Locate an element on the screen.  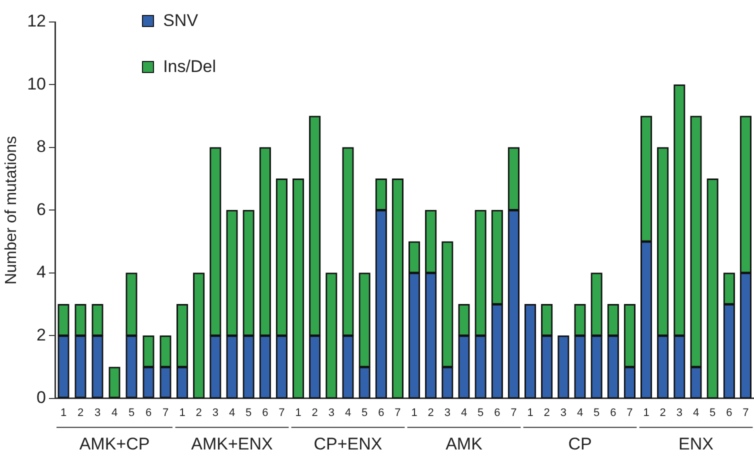
y-tick-label: 12 is located at coordinates (36, 21).